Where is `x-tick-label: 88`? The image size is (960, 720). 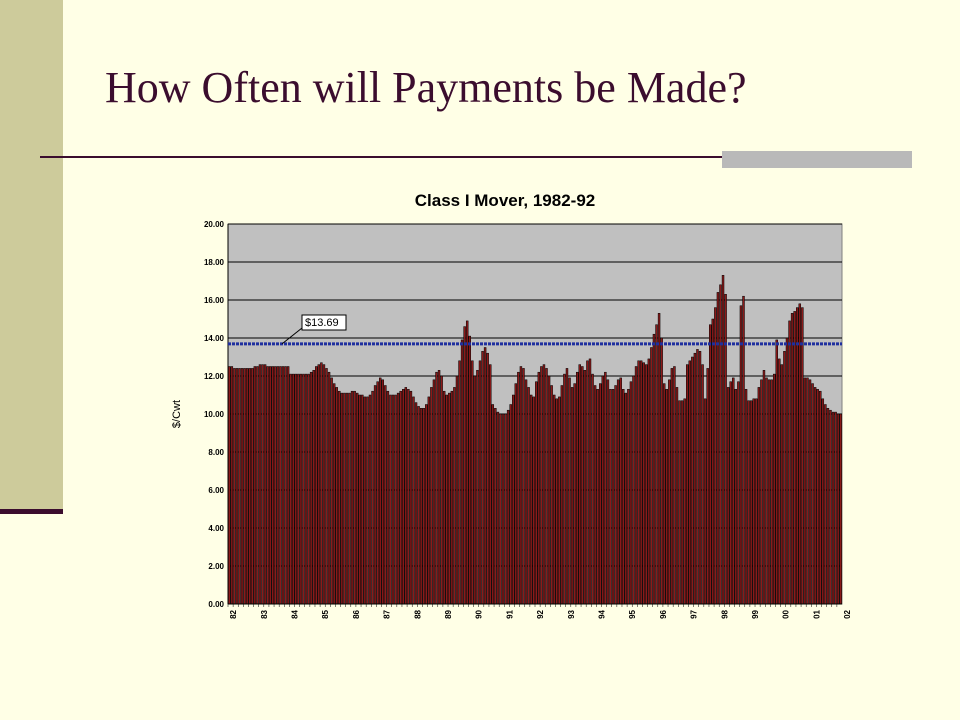
x-tick-label: 88 is located at coordinates (417, 613).